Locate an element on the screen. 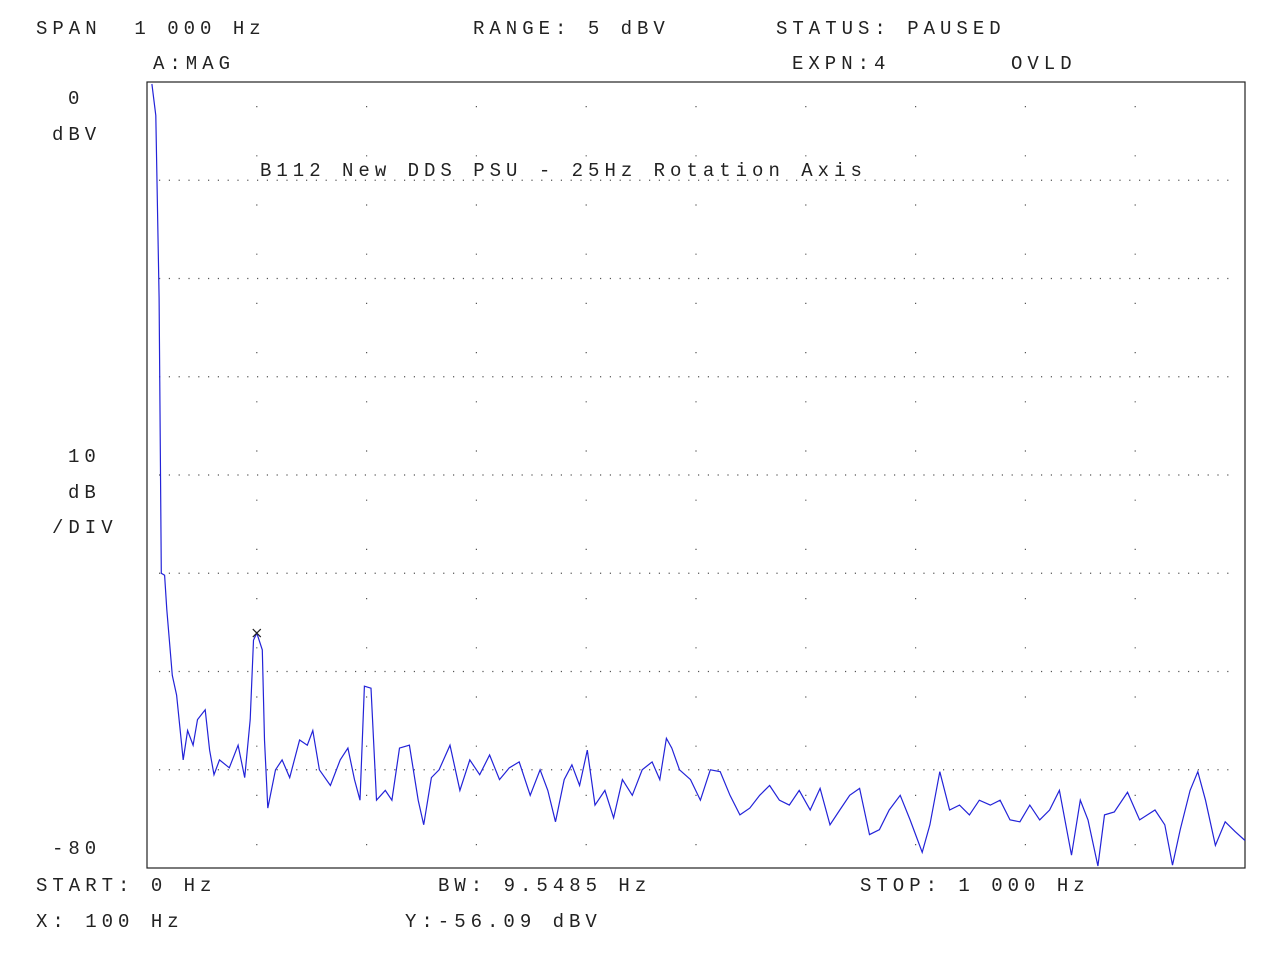  ovld-label: OVLD is located at coordinates (1044, 64).